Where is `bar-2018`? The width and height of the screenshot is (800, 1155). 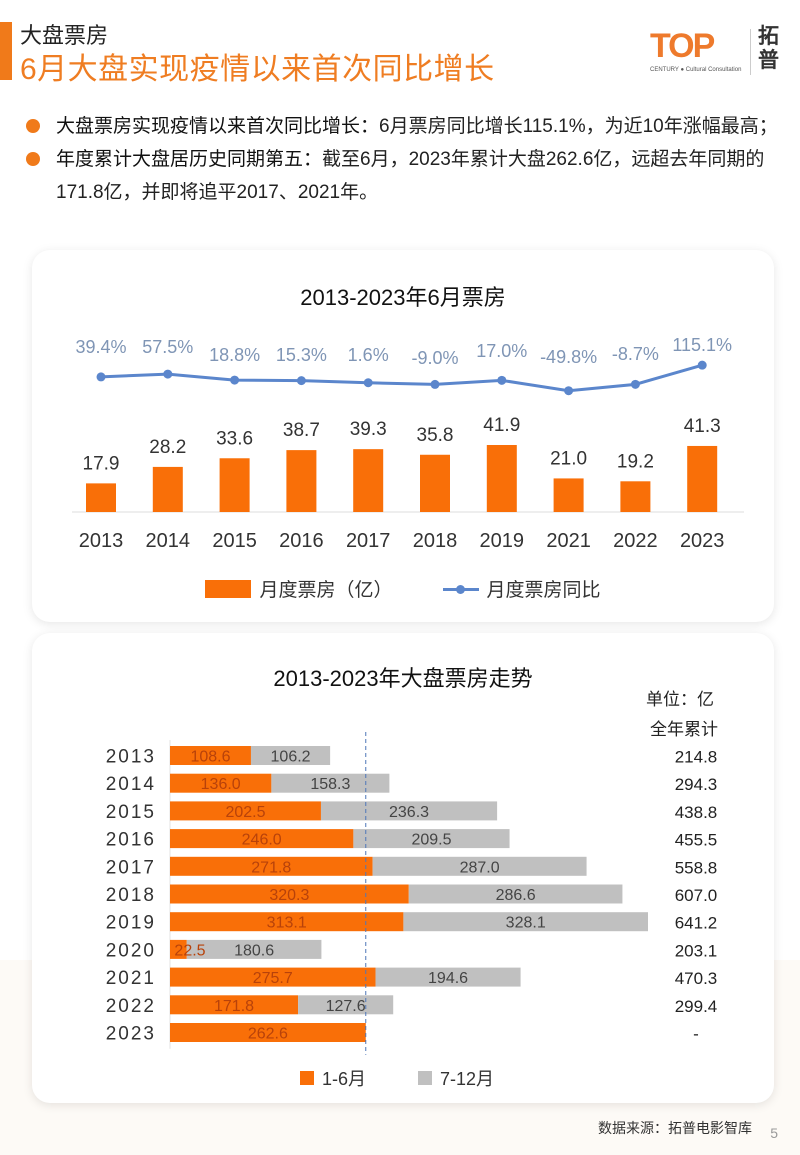
bar-2018 is located at coordinates (435, 483).